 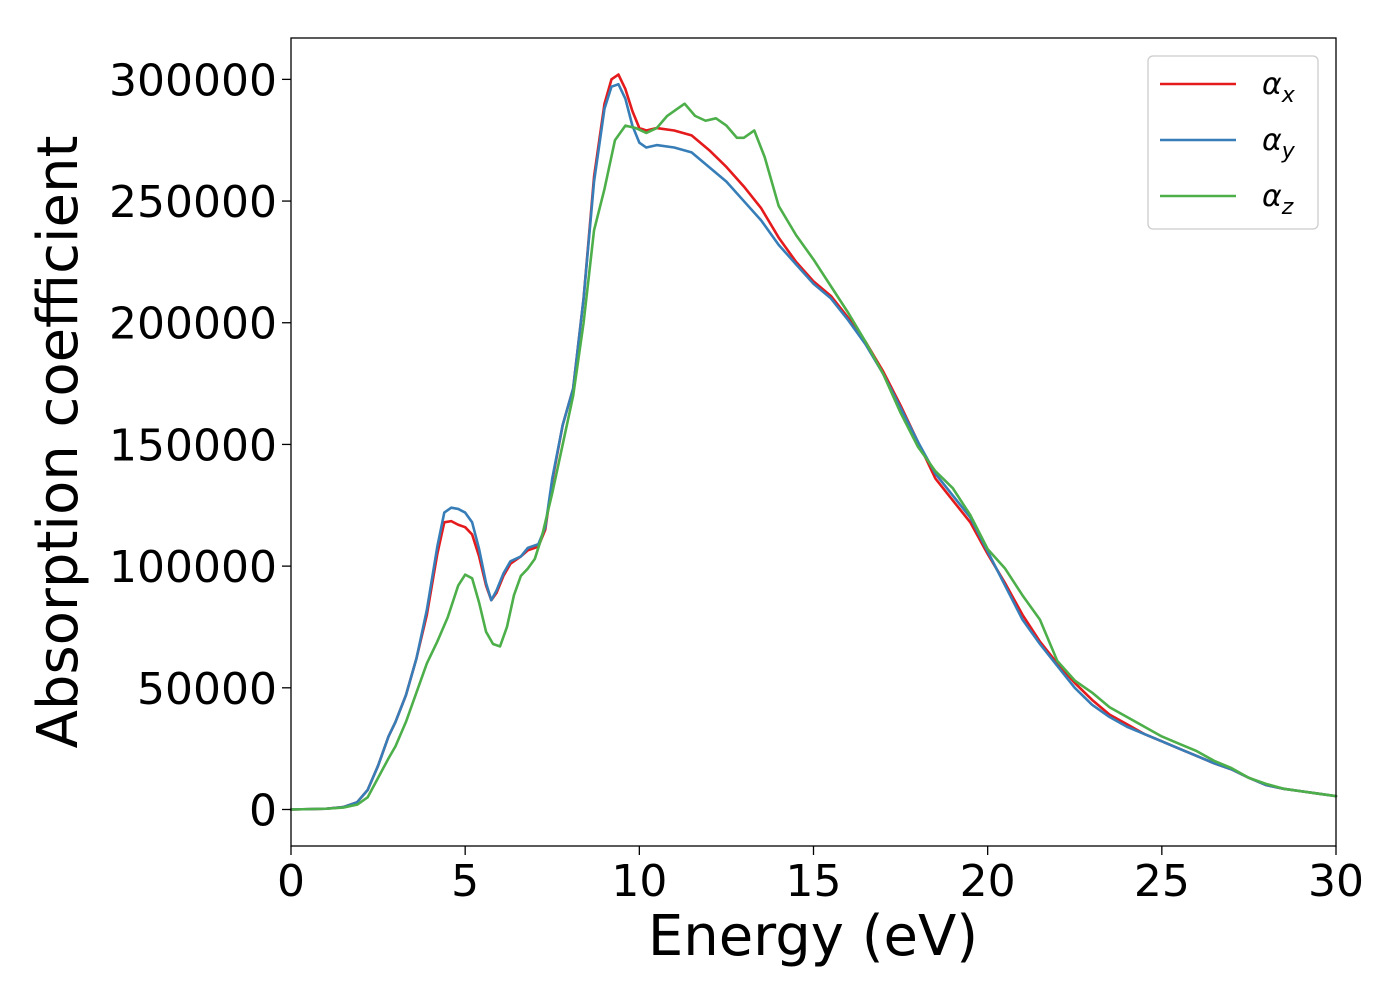 What do you see at coordinates (58, 442) in the screenshot?
I see `y-axis-label: Absorption coefficient` at bounding box center [58, 442].